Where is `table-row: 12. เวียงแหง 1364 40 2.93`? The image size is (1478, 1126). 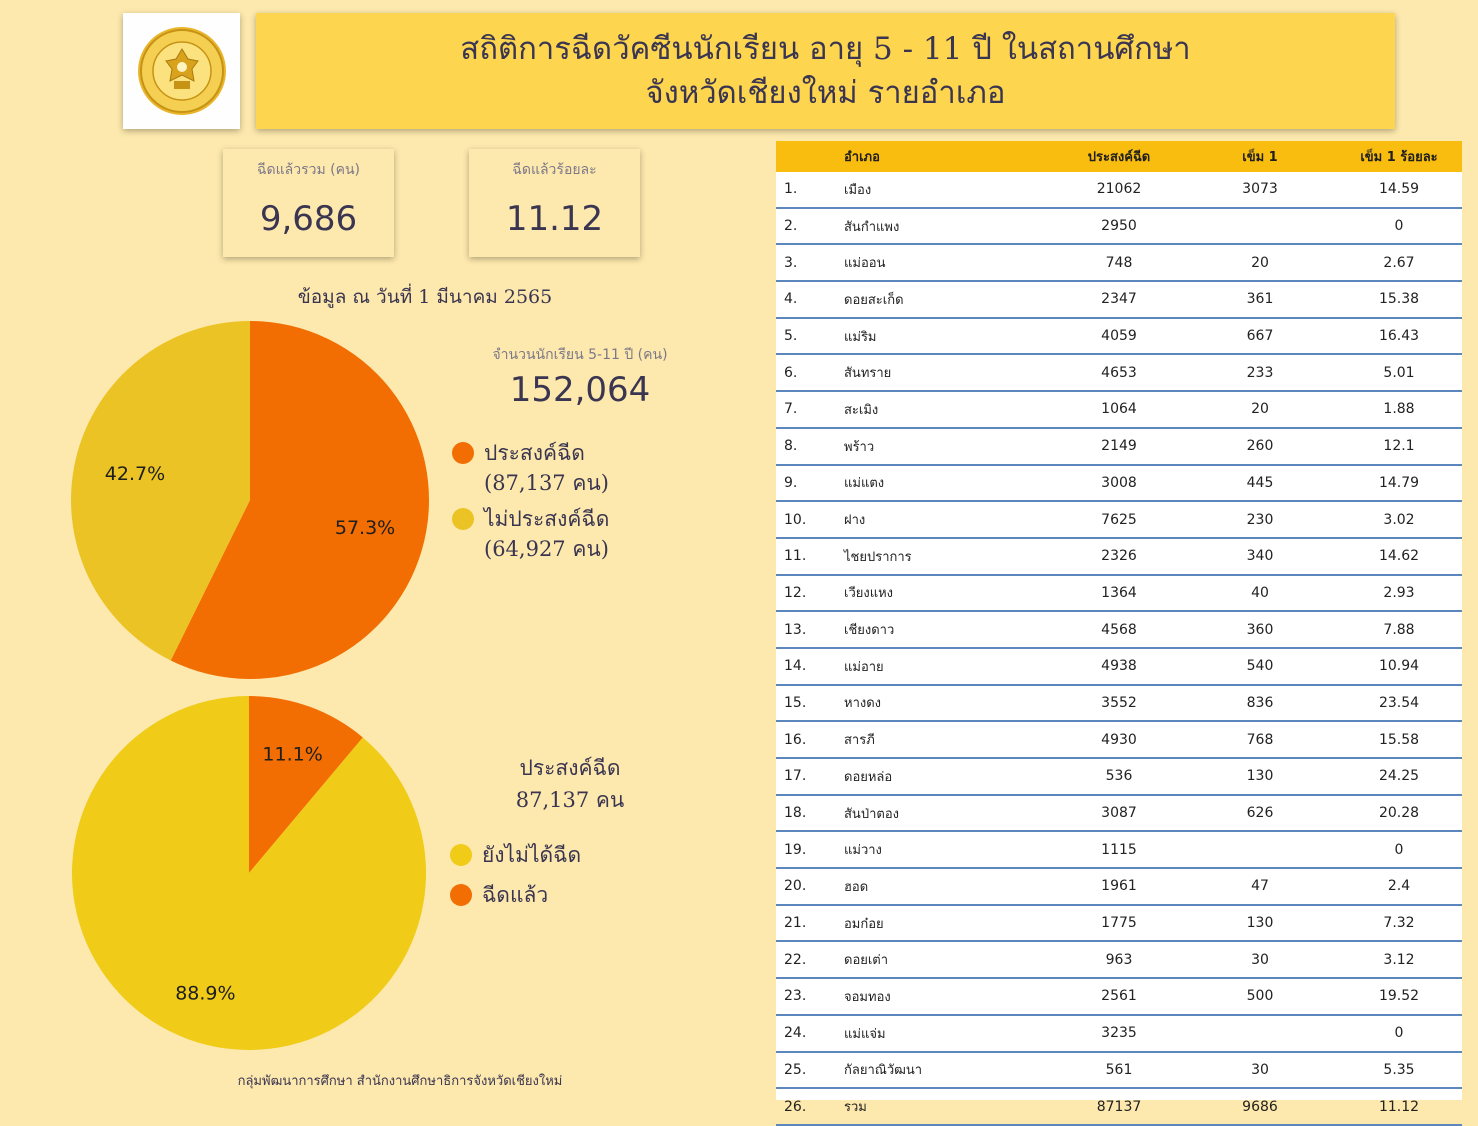 table-row: 12. เวียงแหง 1364 40 2.93 is located at coordinates (1119, 593).